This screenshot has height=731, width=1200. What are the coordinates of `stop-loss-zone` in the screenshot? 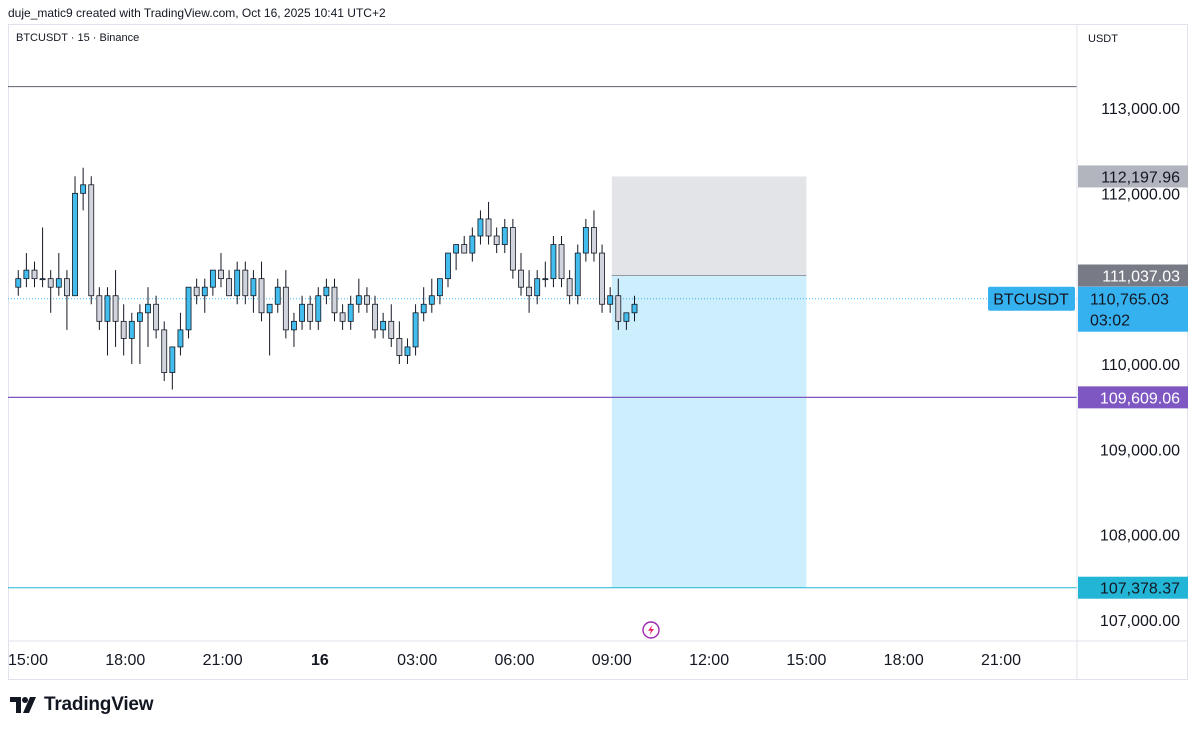 It's located at (709, 226).